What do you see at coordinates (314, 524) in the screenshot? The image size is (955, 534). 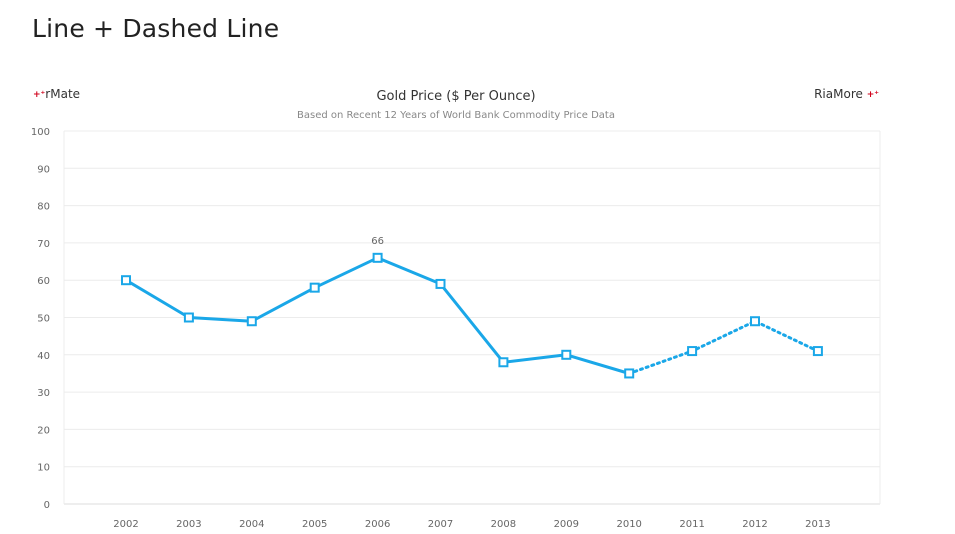 I see `x-tick-label: 2005` at bounding box center [314, 524].